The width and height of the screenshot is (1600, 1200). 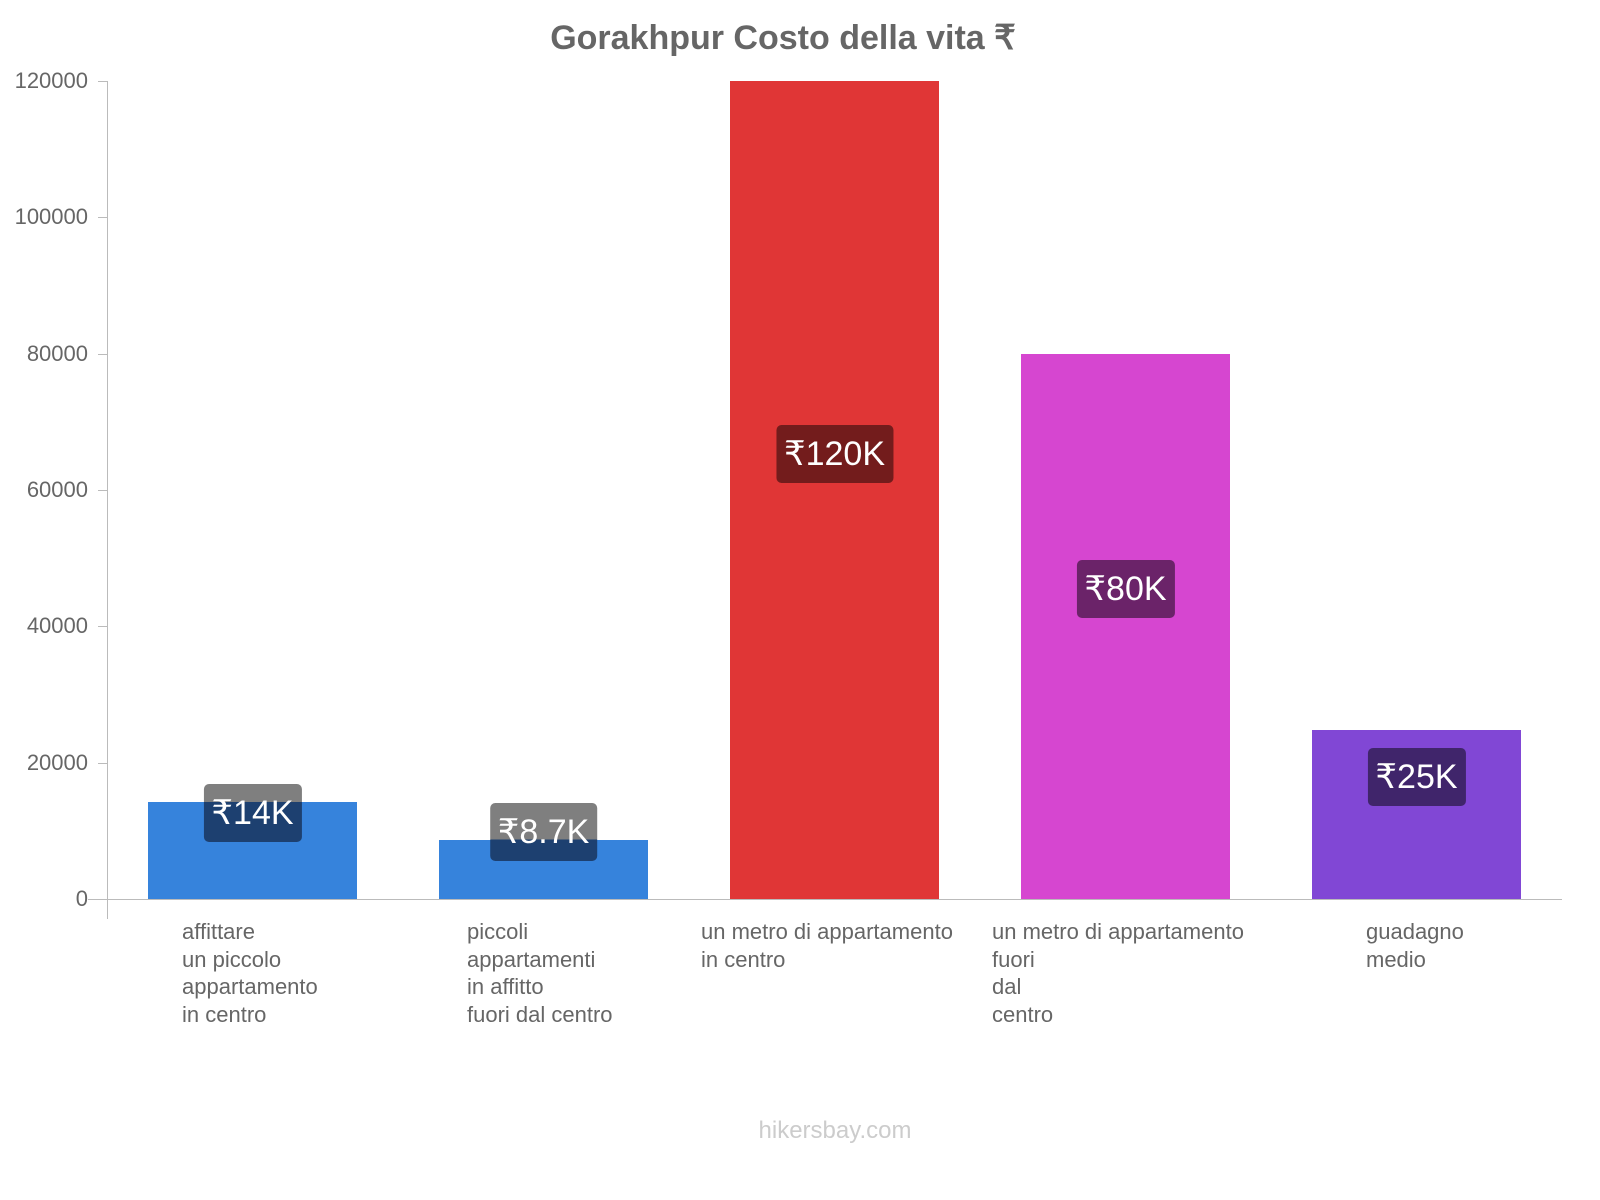 I want to click on value-label: ₹8.7K, so click(x=543, y=832).